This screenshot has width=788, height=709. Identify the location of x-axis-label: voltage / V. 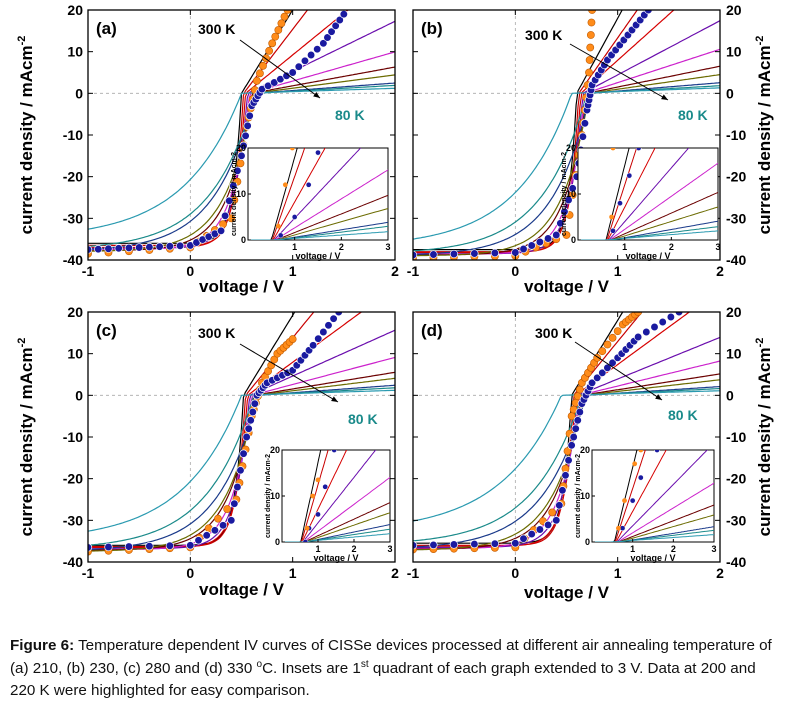
(242, 589).